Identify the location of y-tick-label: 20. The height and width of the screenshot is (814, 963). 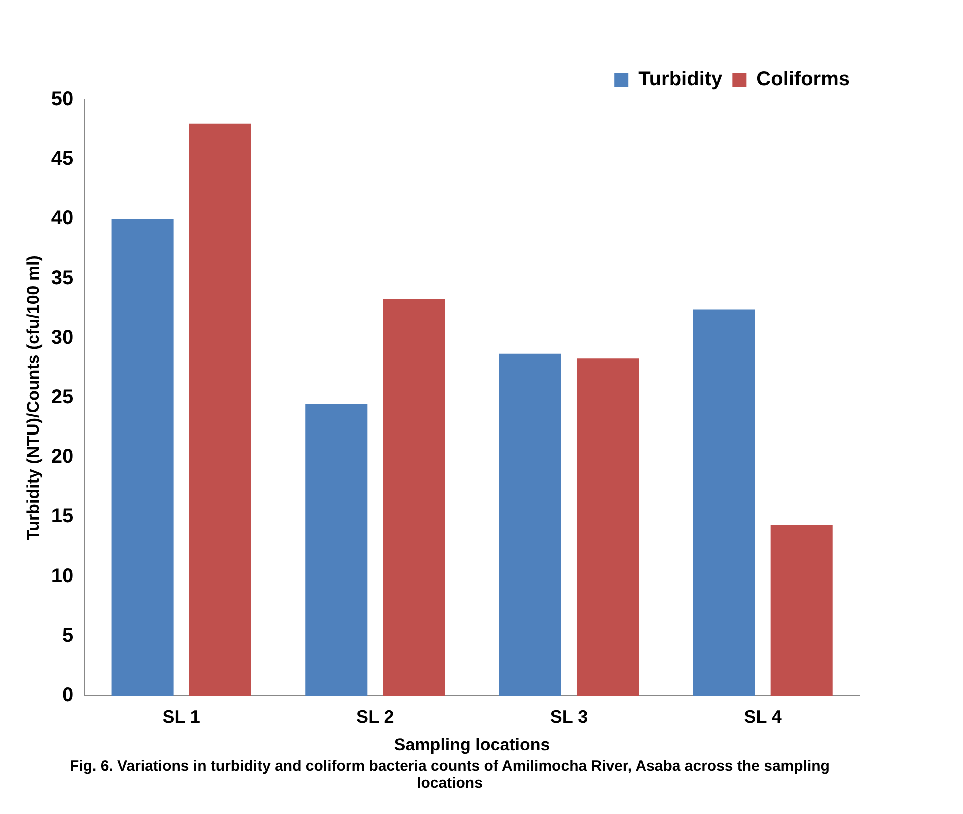
(62, 457).